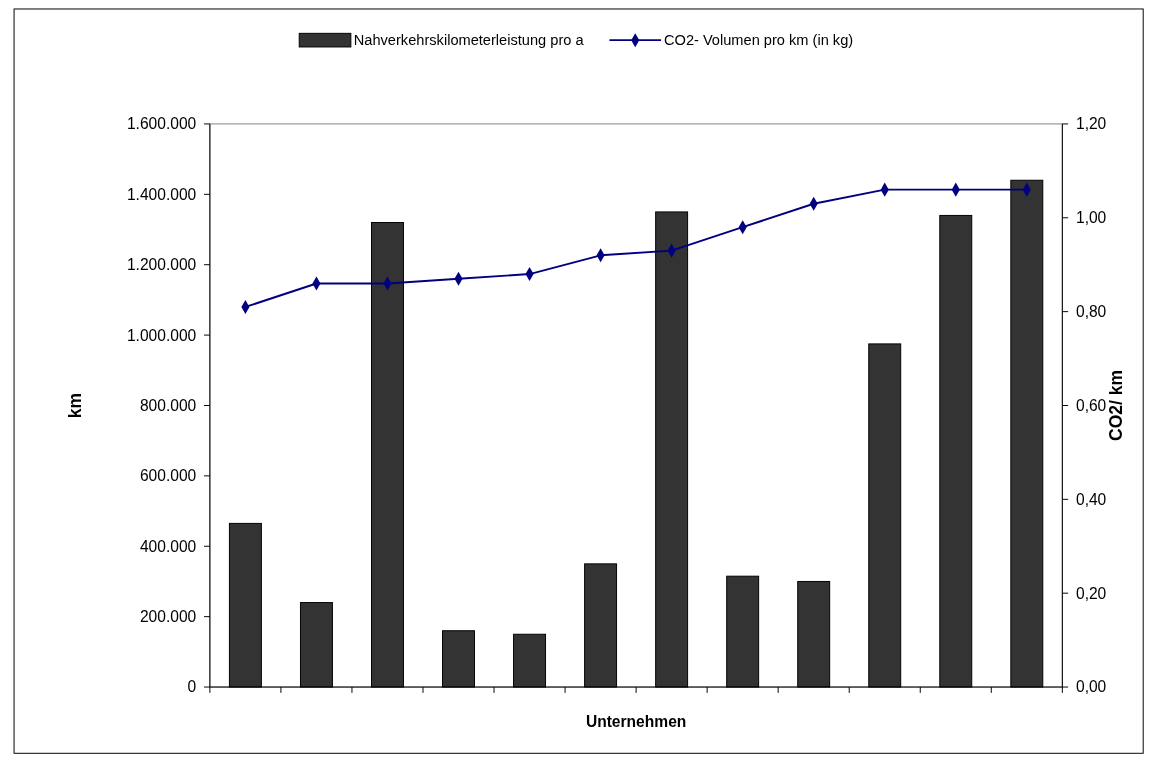 The height and width of the screenshot is (776, 1171). I want to click on y-tick-label: 200.000, so click(168, 617).